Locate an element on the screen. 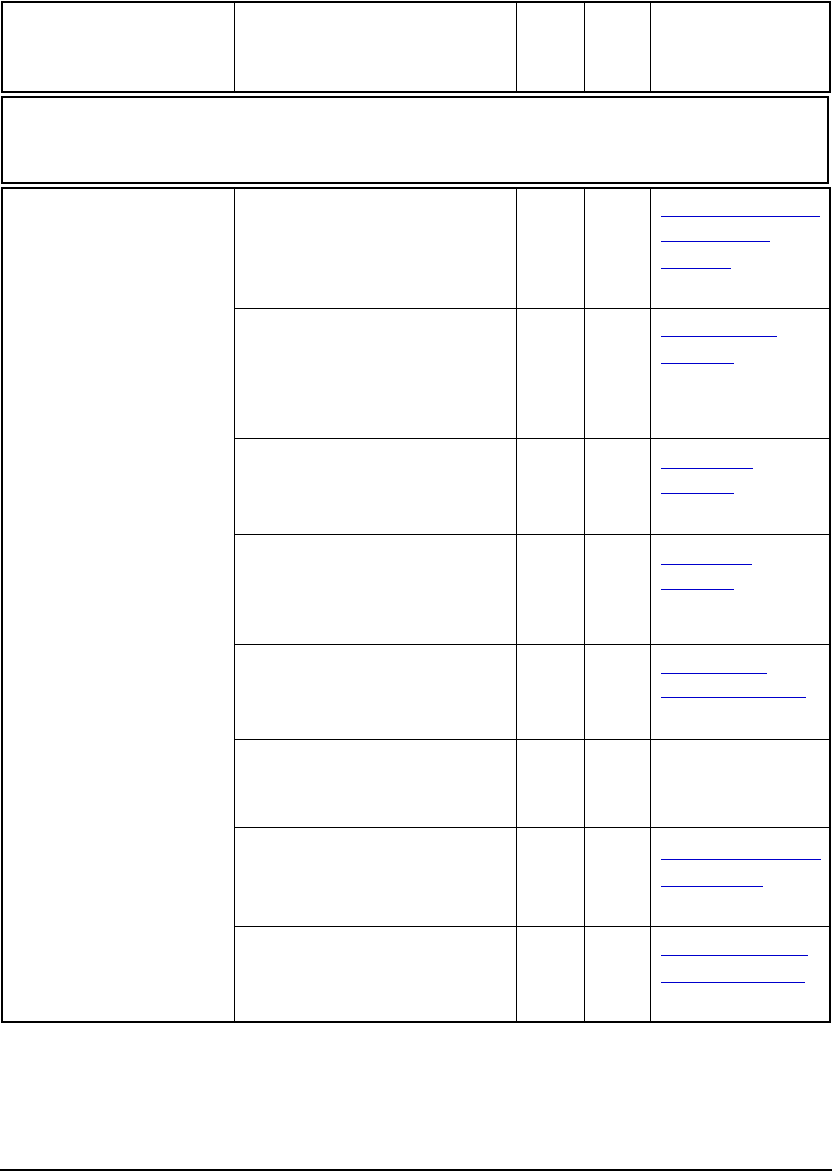  notice-band is located at coordinates (415, 140).